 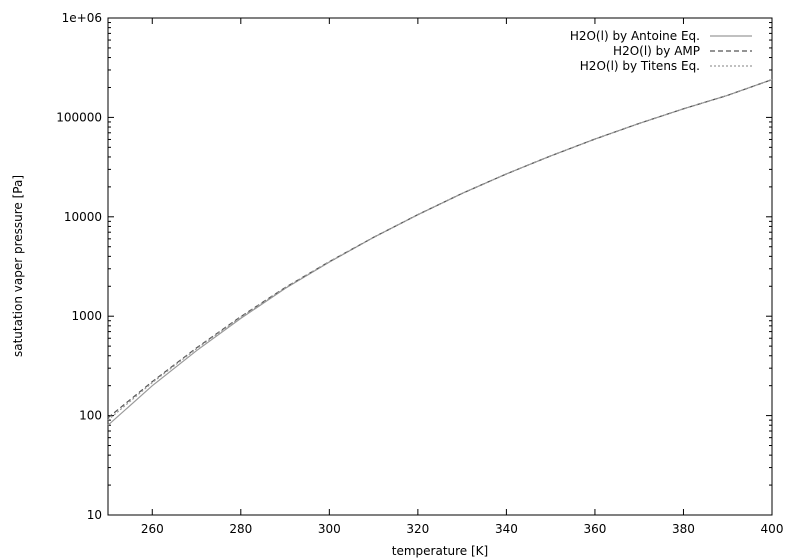 What do you see at coordinates (635, 36) in the screenshot?
I see `legend-label: H2O(l) by Antoine Eq.` at bounding box center [635, 36].